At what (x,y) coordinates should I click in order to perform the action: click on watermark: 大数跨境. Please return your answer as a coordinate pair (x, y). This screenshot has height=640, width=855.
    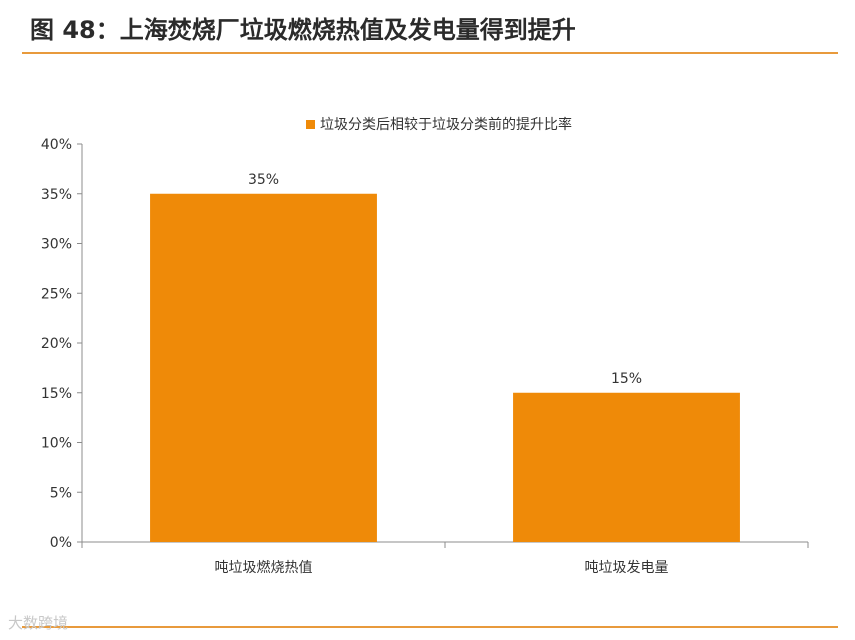
    Looking at the image, I should click on (38, 623).